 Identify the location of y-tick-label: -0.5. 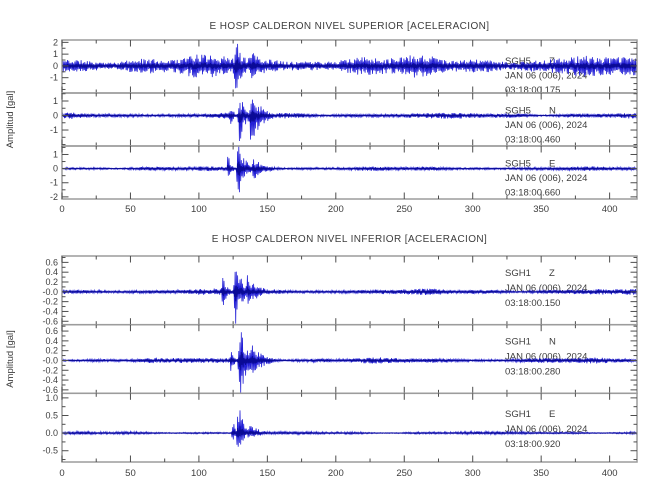
(50, 451).